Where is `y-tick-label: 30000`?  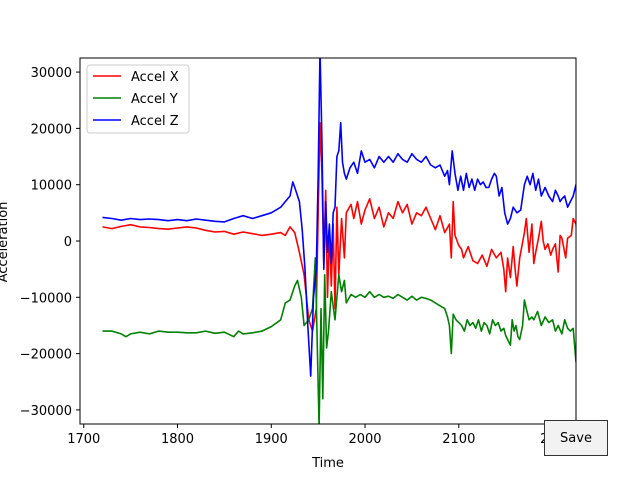 y-tick-label: 30000 is located at coordinates (51, 73).